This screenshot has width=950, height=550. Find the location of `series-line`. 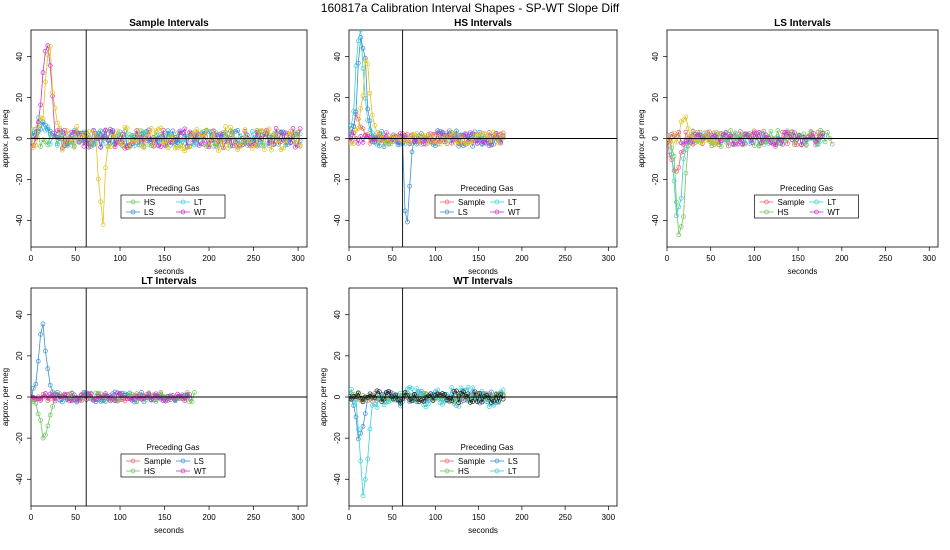

series-line is located at coordinates (426, 88).